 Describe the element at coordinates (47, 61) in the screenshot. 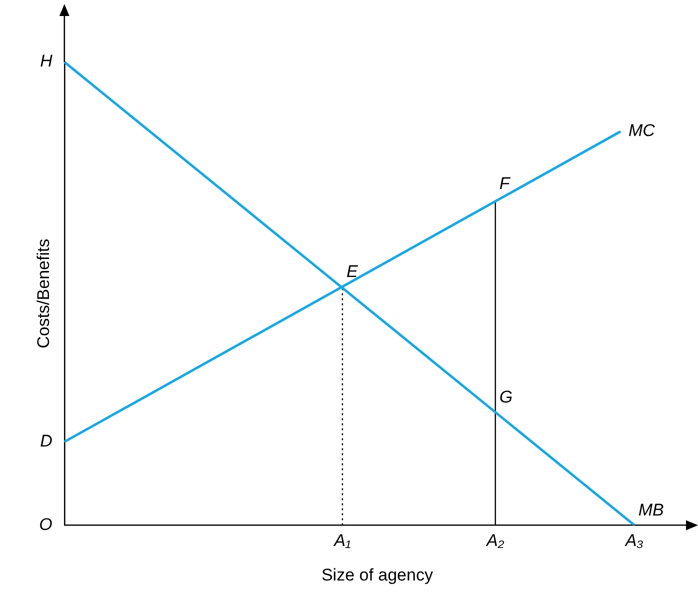

I see `text: H` at that location.